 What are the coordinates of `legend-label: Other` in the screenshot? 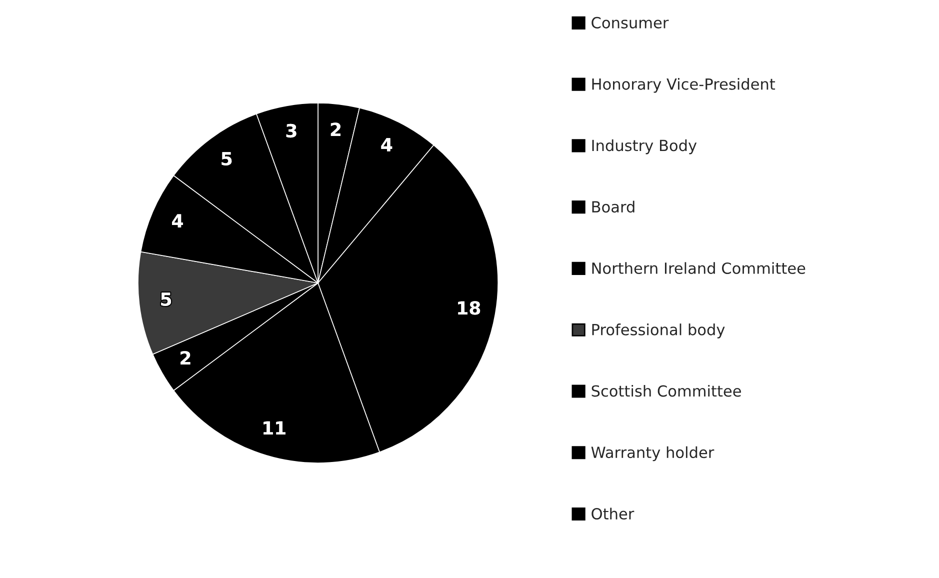 It's located at (613, 514).